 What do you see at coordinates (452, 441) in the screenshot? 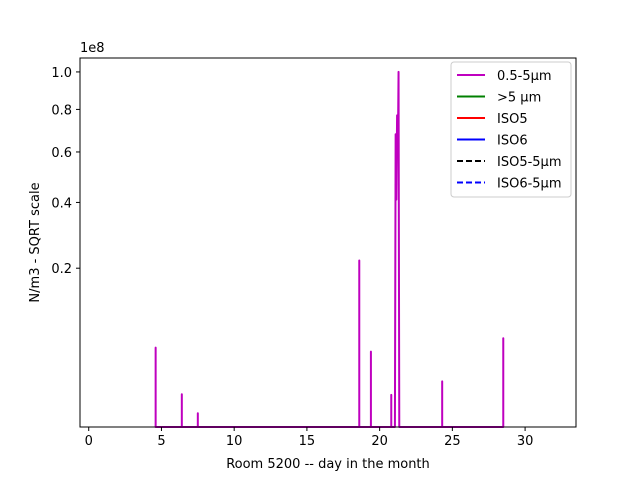
I see `x-tick-label: 25` at bounding box center [452, 441].